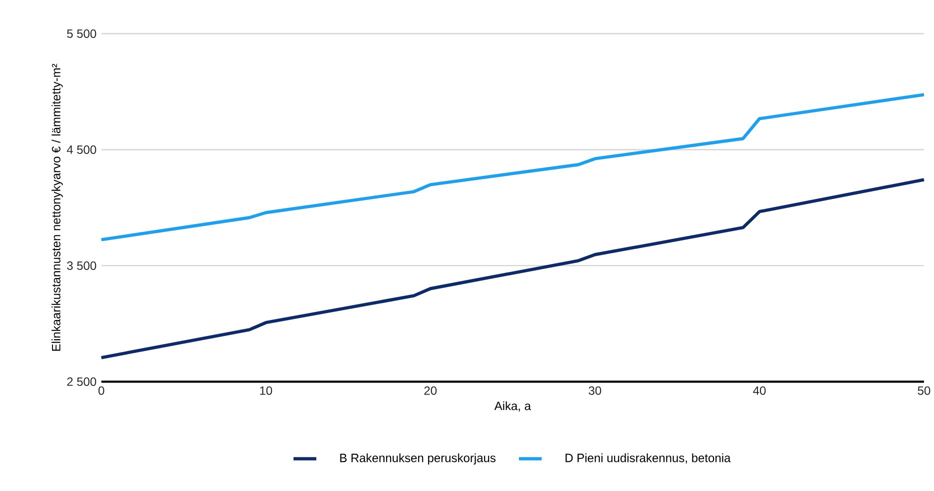 This screenshot has height=491, width=934. What do you see at coordinates (81, 33) in the screenshot?
I see `y-tick-label: 5 500` at bounding box center [81, 33].